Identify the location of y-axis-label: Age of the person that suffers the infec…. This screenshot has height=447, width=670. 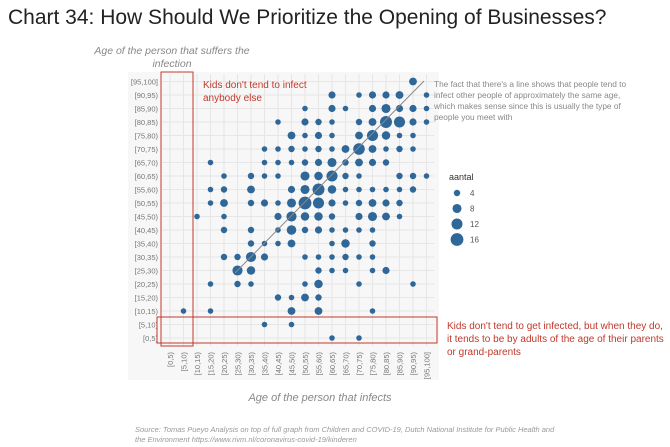
(172, 57).